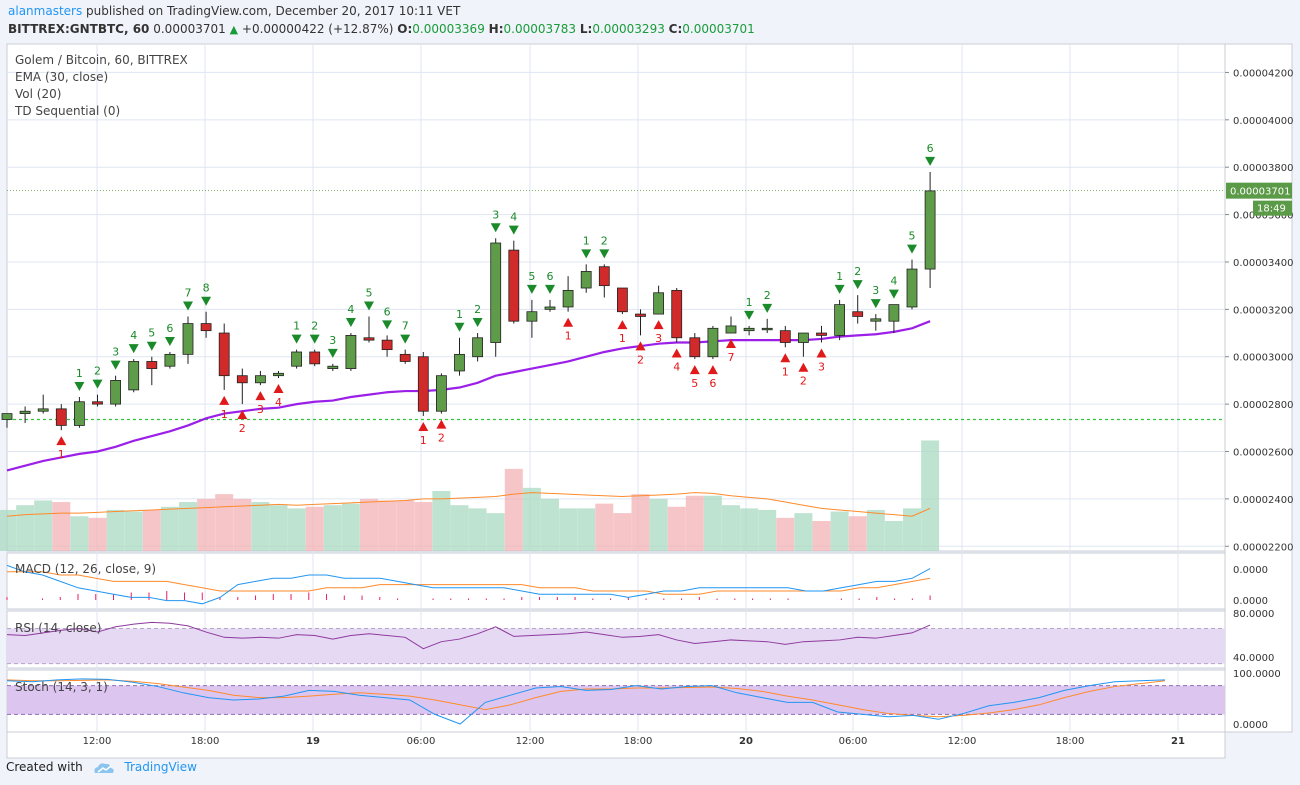 The image size is (1300, 785). I want to click on vol-legend: Vol (20), so click(38, 94).